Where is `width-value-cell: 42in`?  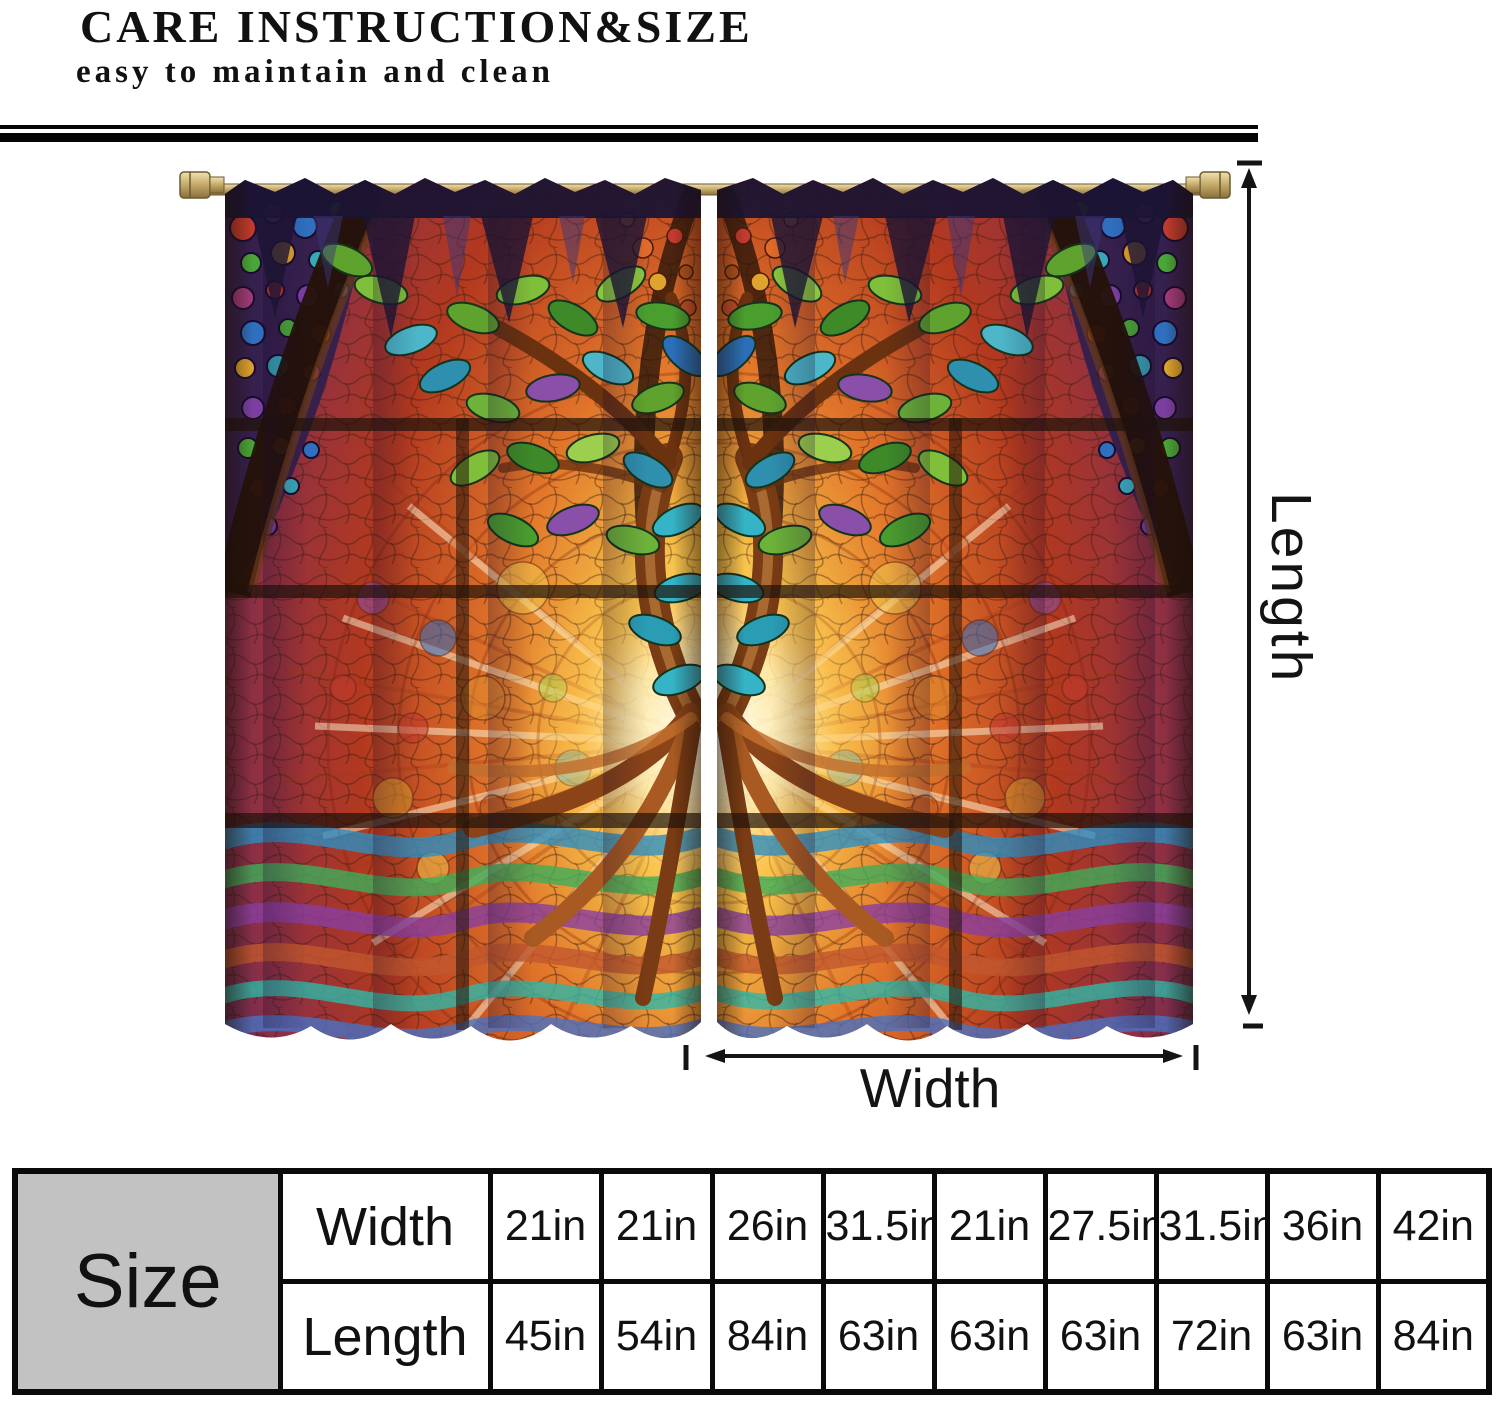 width-value-cell: 42in is located at coordinates (1433, 1226).